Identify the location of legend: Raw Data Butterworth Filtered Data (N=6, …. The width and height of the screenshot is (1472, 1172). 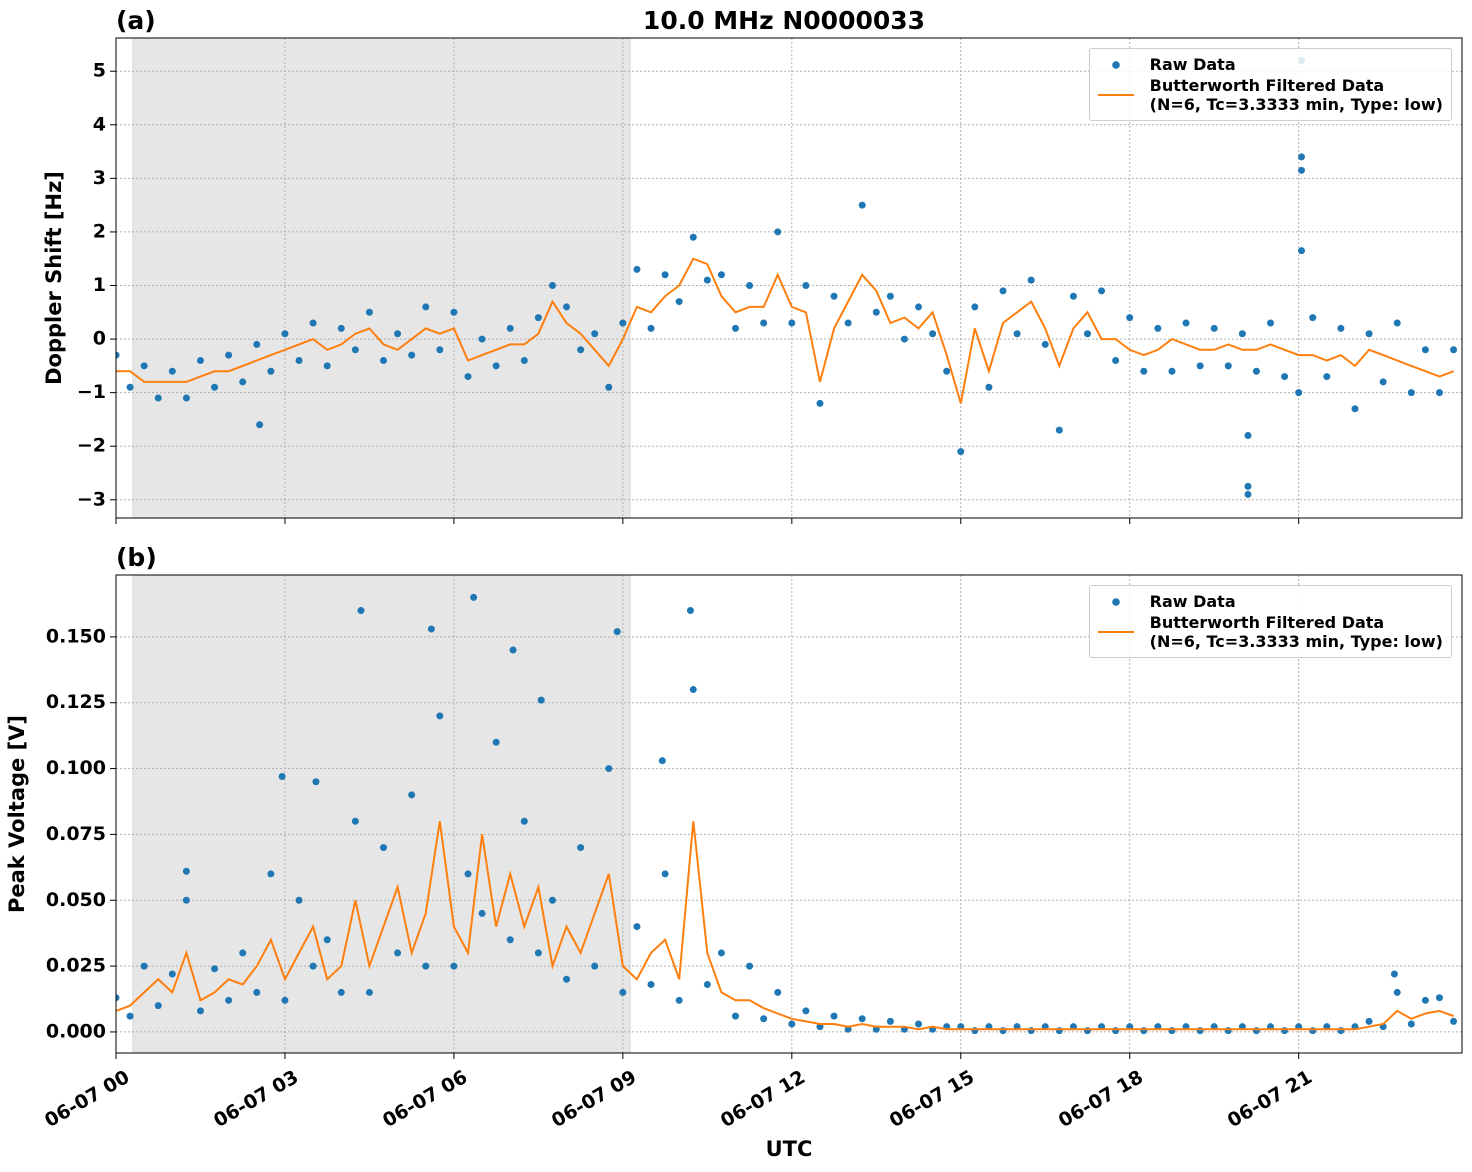
(1270, 84).